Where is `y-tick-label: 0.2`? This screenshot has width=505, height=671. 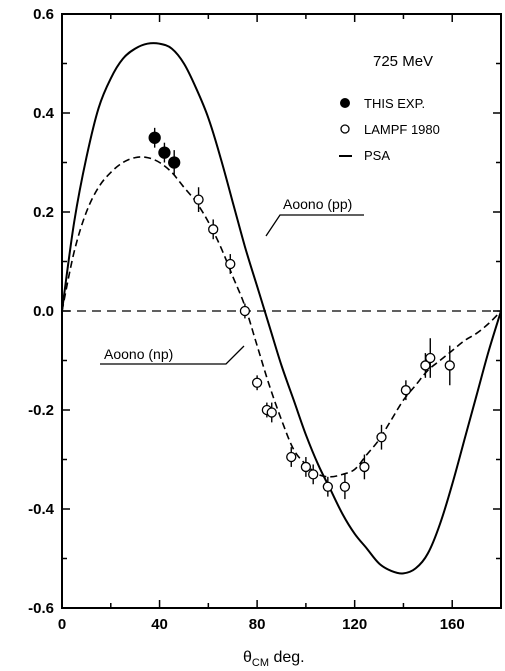
y-tick-label: 0.2 is located at coordinates (43, 212).